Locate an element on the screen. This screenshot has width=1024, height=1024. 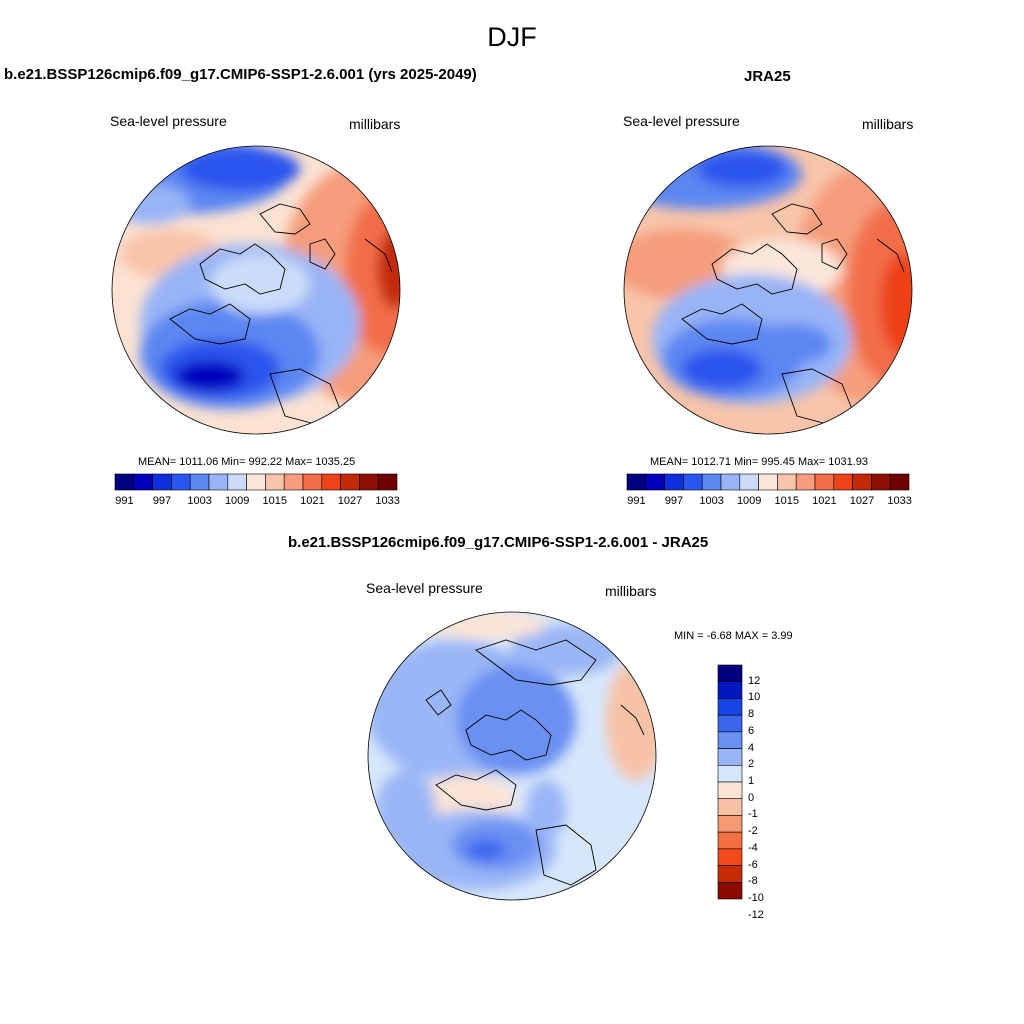
panel-3-colorbar-tick-label: 4 is located at coordinates (751, 747).